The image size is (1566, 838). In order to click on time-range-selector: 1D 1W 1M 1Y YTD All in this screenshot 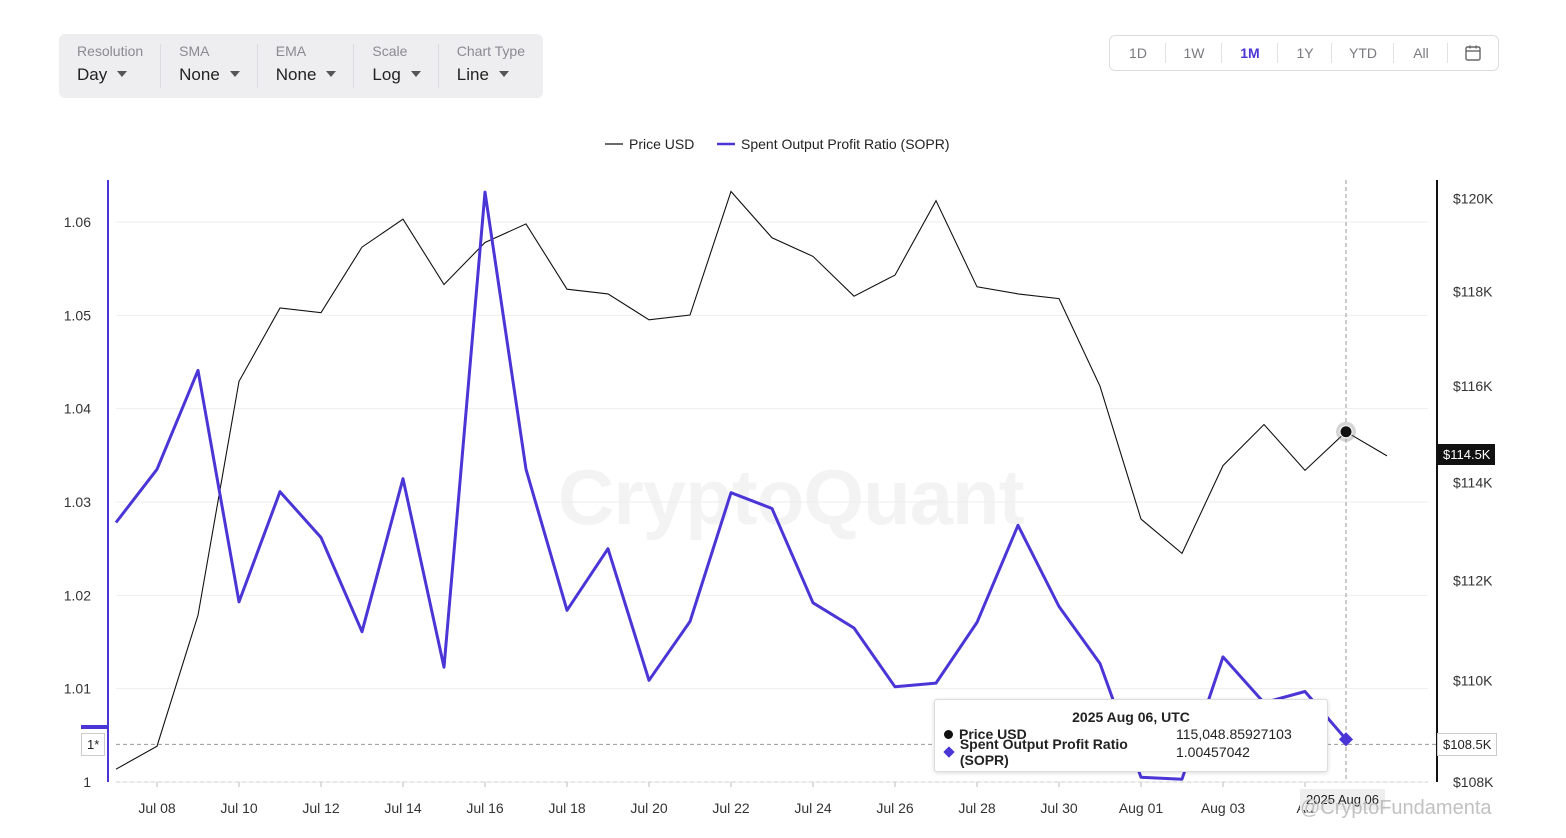, I will do `click(1304, 53)`.